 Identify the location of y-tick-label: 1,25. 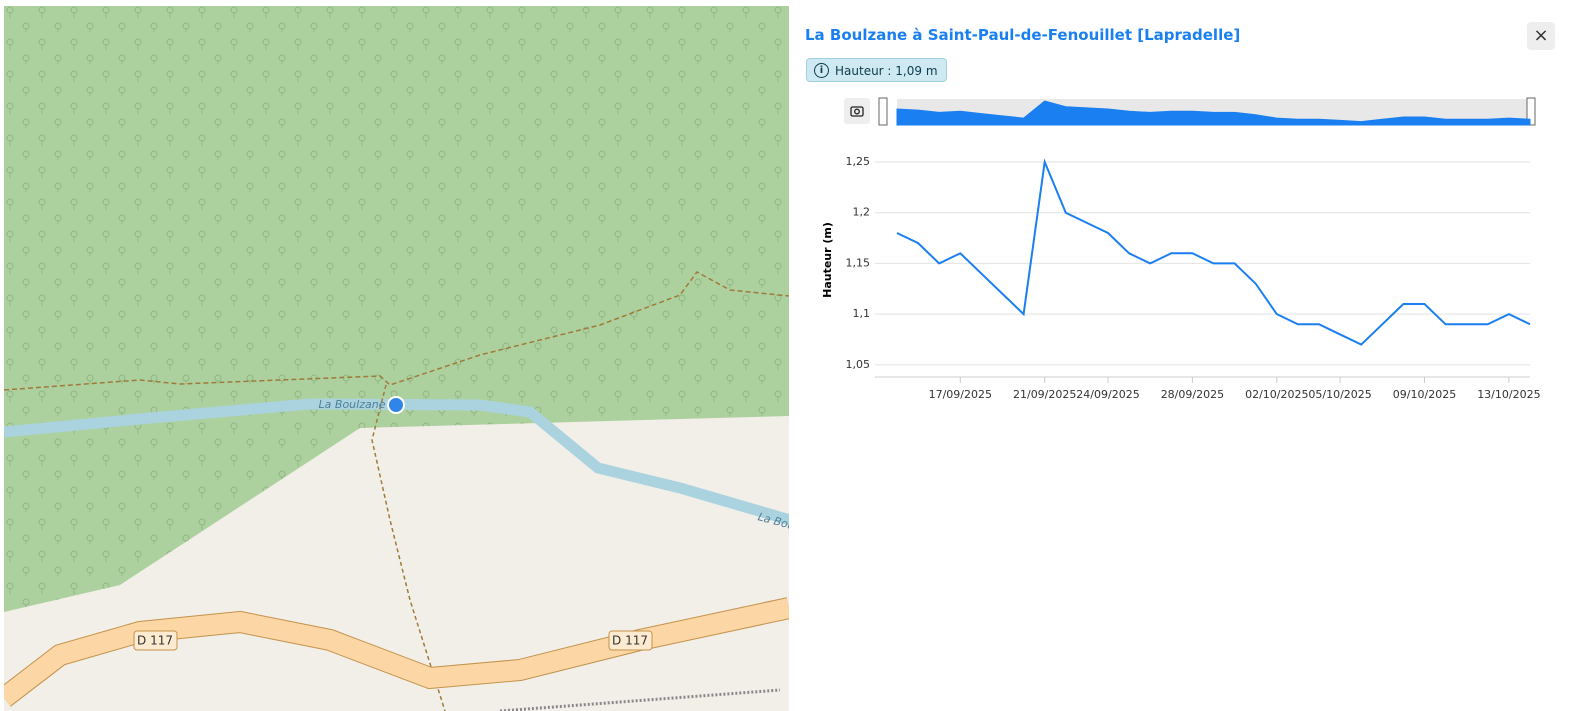
(858, 161).